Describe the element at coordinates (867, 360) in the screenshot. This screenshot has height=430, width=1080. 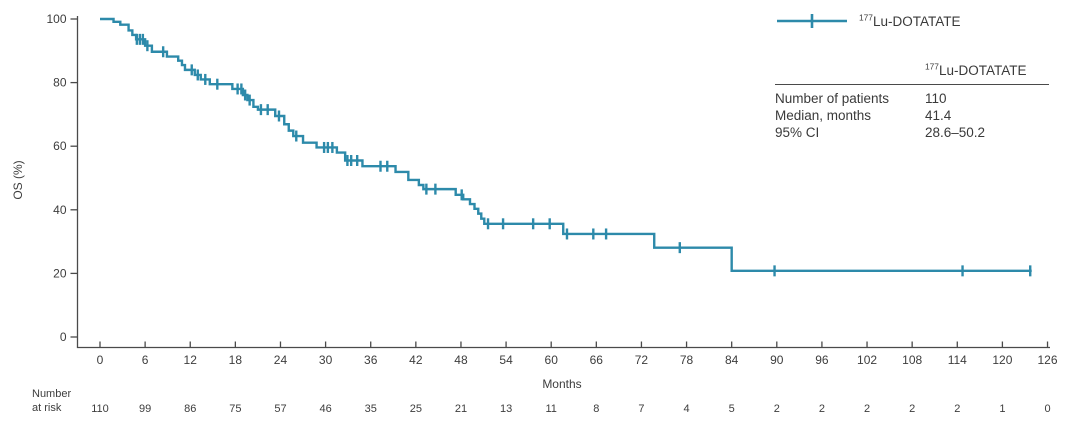
I see `x-axis-tick-label: 102` at that location.